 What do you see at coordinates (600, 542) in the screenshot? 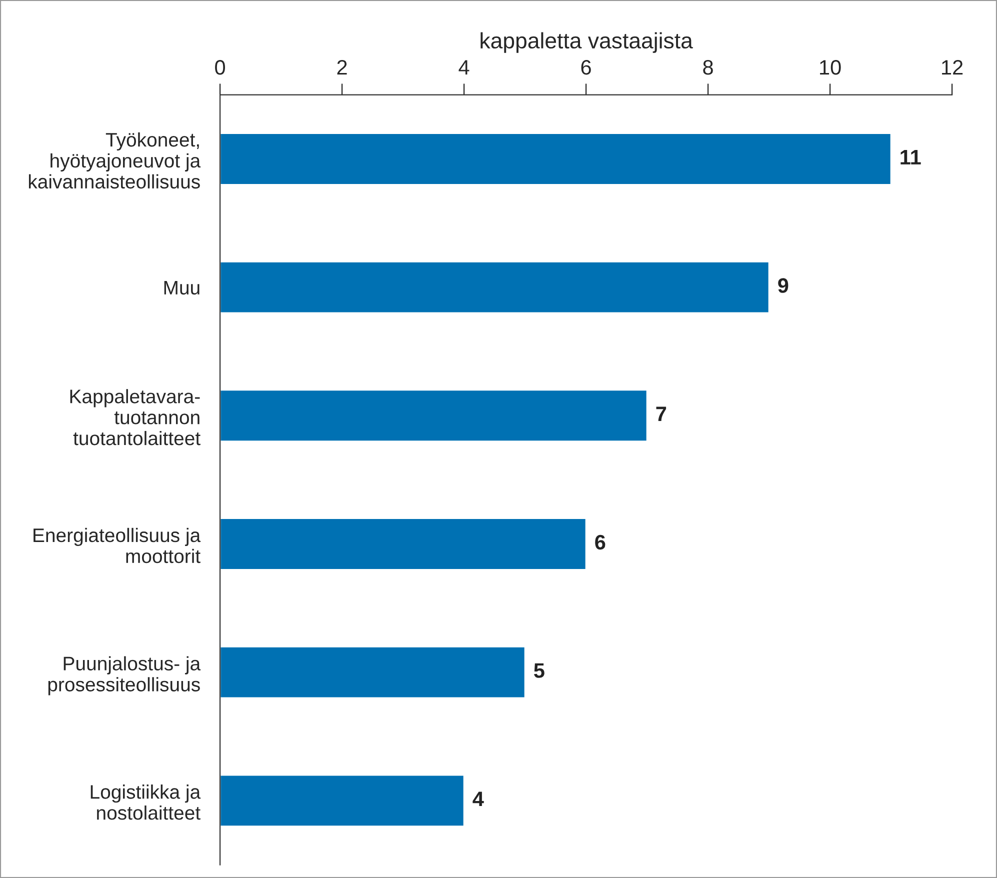
I see `data-label: 6` at bounding box center [600, 542].